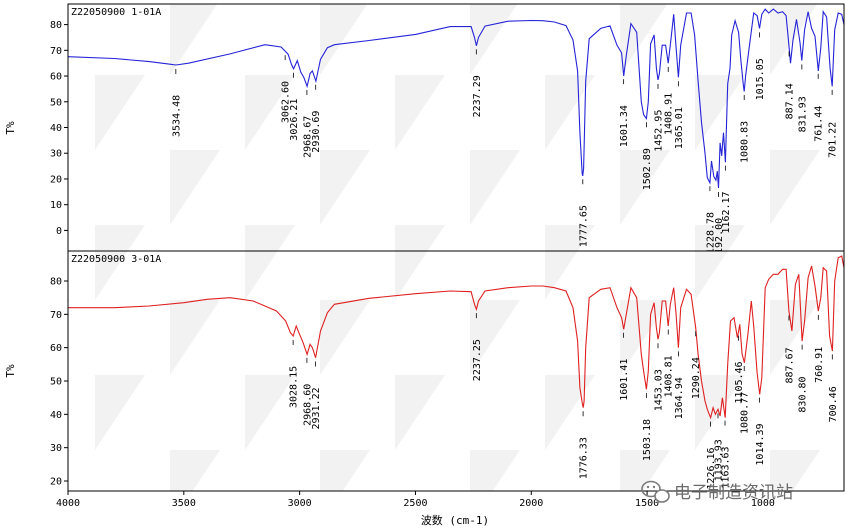 The image size is (846, 530). I want to click on peak-label: 3026.21, so click(294, 120).